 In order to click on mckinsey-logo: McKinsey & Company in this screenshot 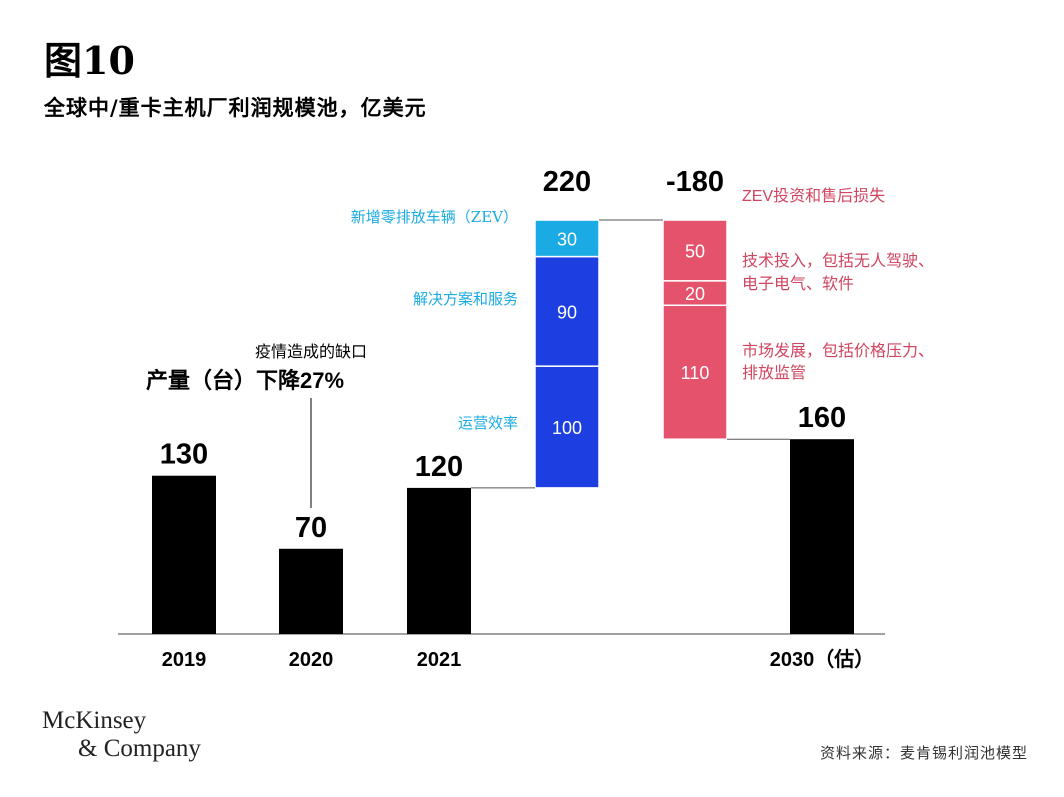, I will do `click(121, 734)`.